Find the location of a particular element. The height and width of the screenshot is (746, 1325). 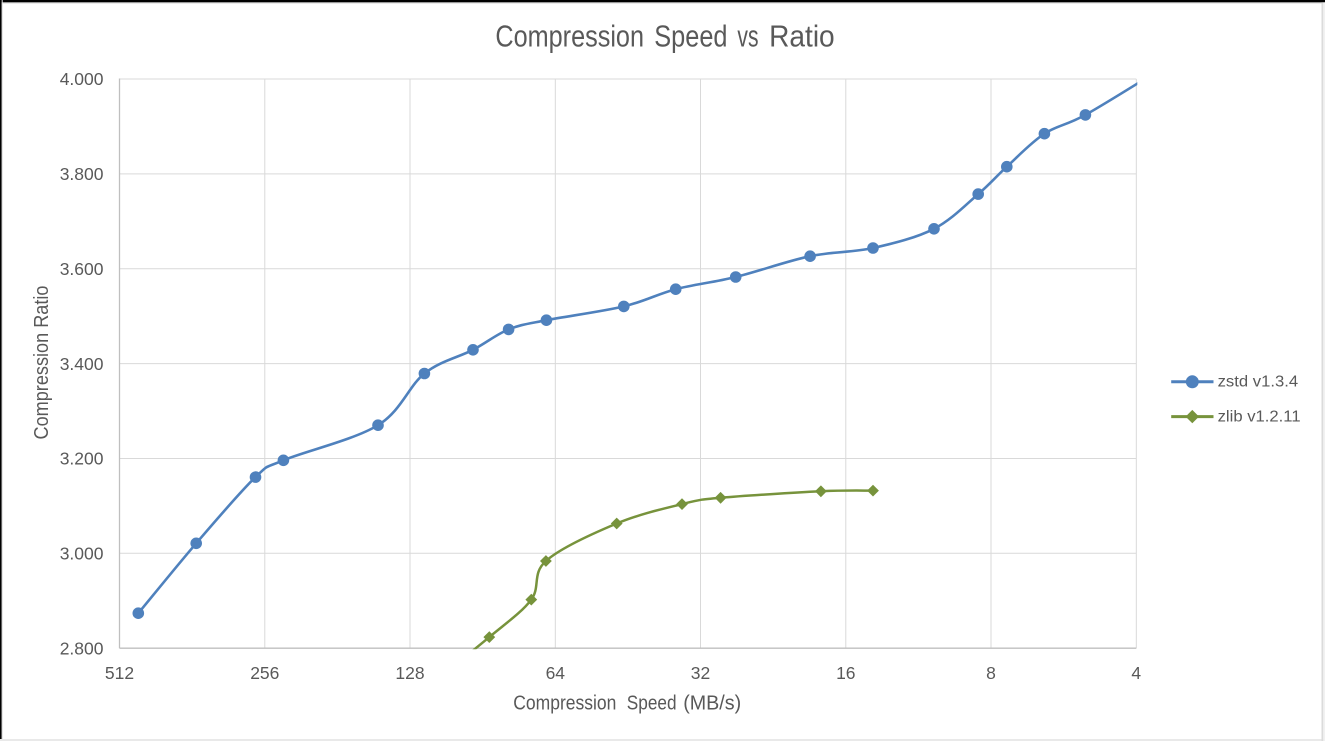

svg-text: 8 is located at coordinates (991, 673).